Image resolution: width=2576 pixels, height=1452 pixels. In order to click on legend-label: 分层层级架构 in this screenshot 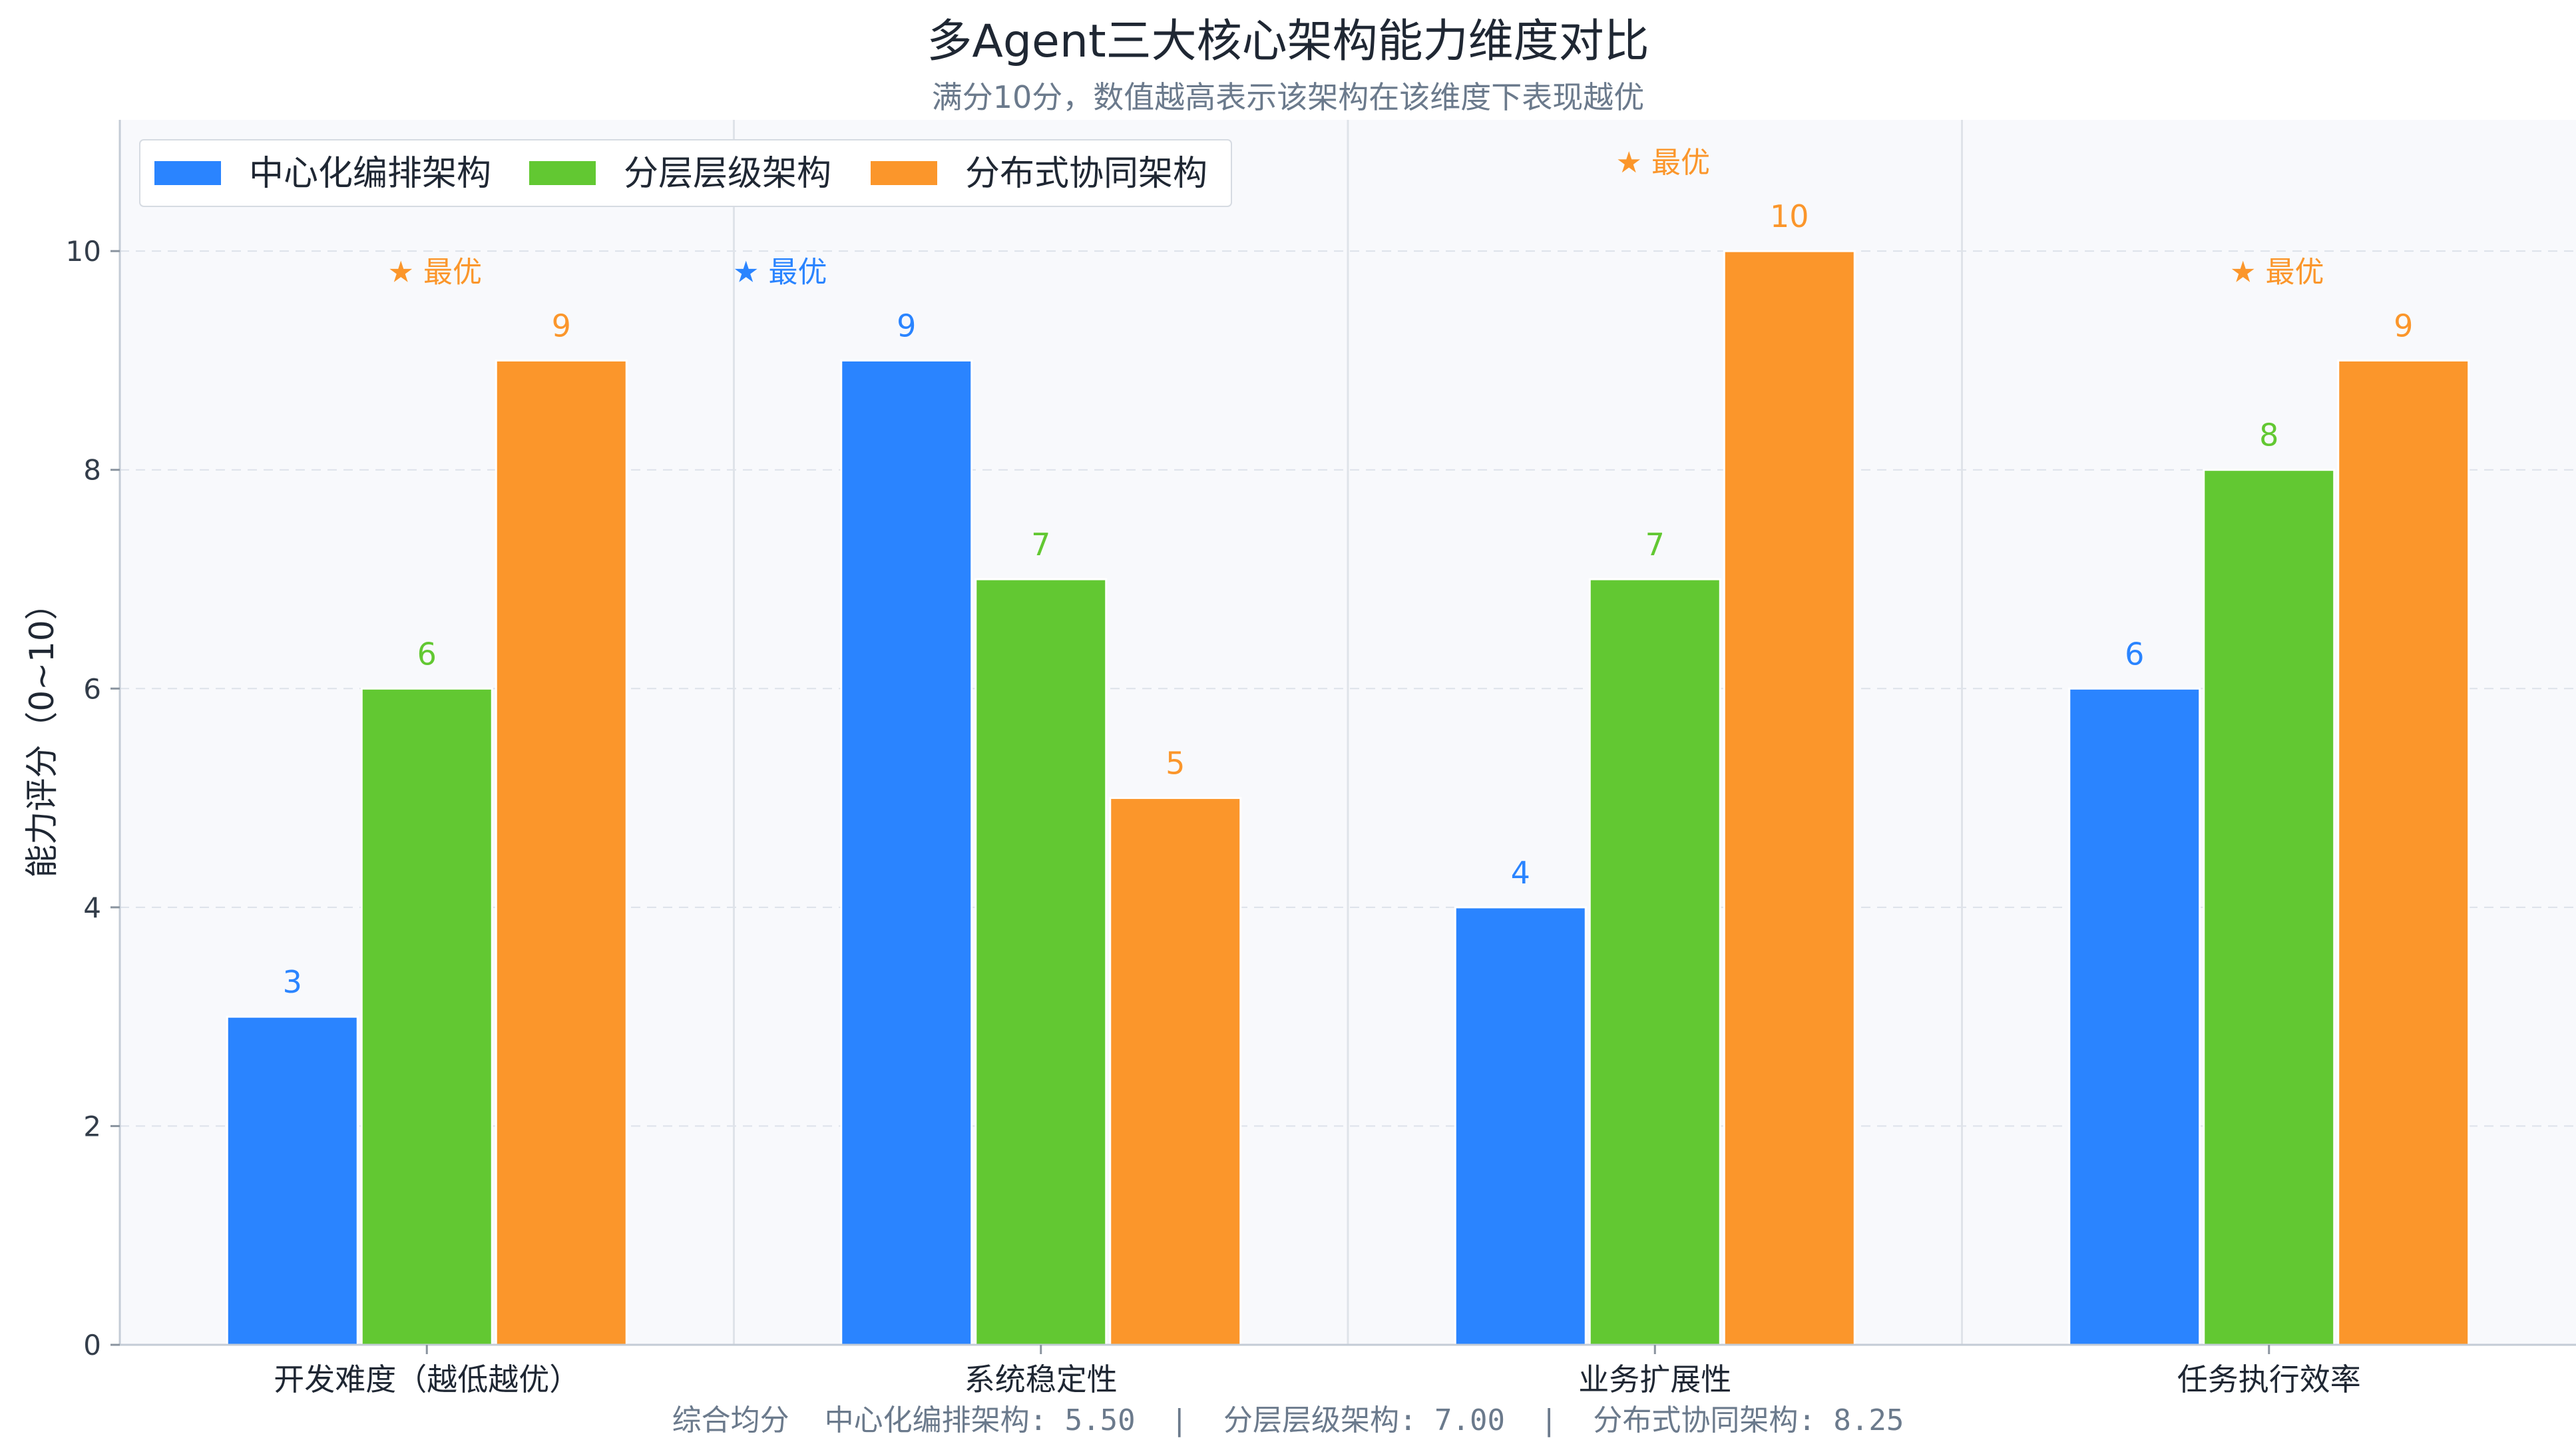, I will do `click(727, 174)`.